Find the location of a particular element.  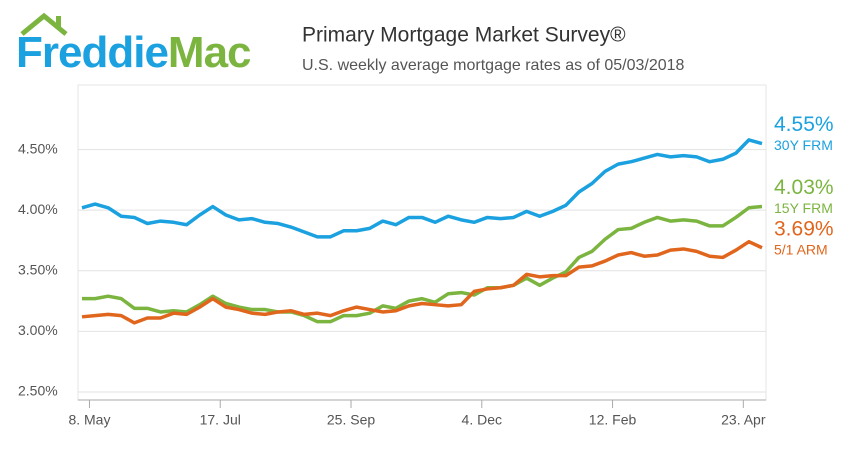

x-tick-label: 4. Dec is located at coordinates (482, 420).